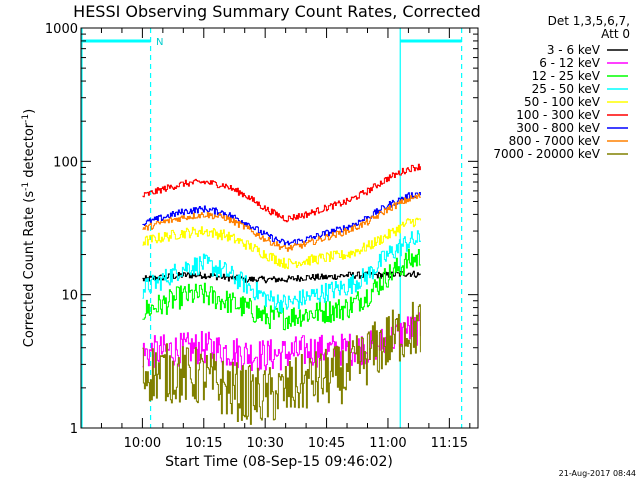 The image size is (640, 480). I want to click on x-tick-label: 10:30, so click(264, 443).